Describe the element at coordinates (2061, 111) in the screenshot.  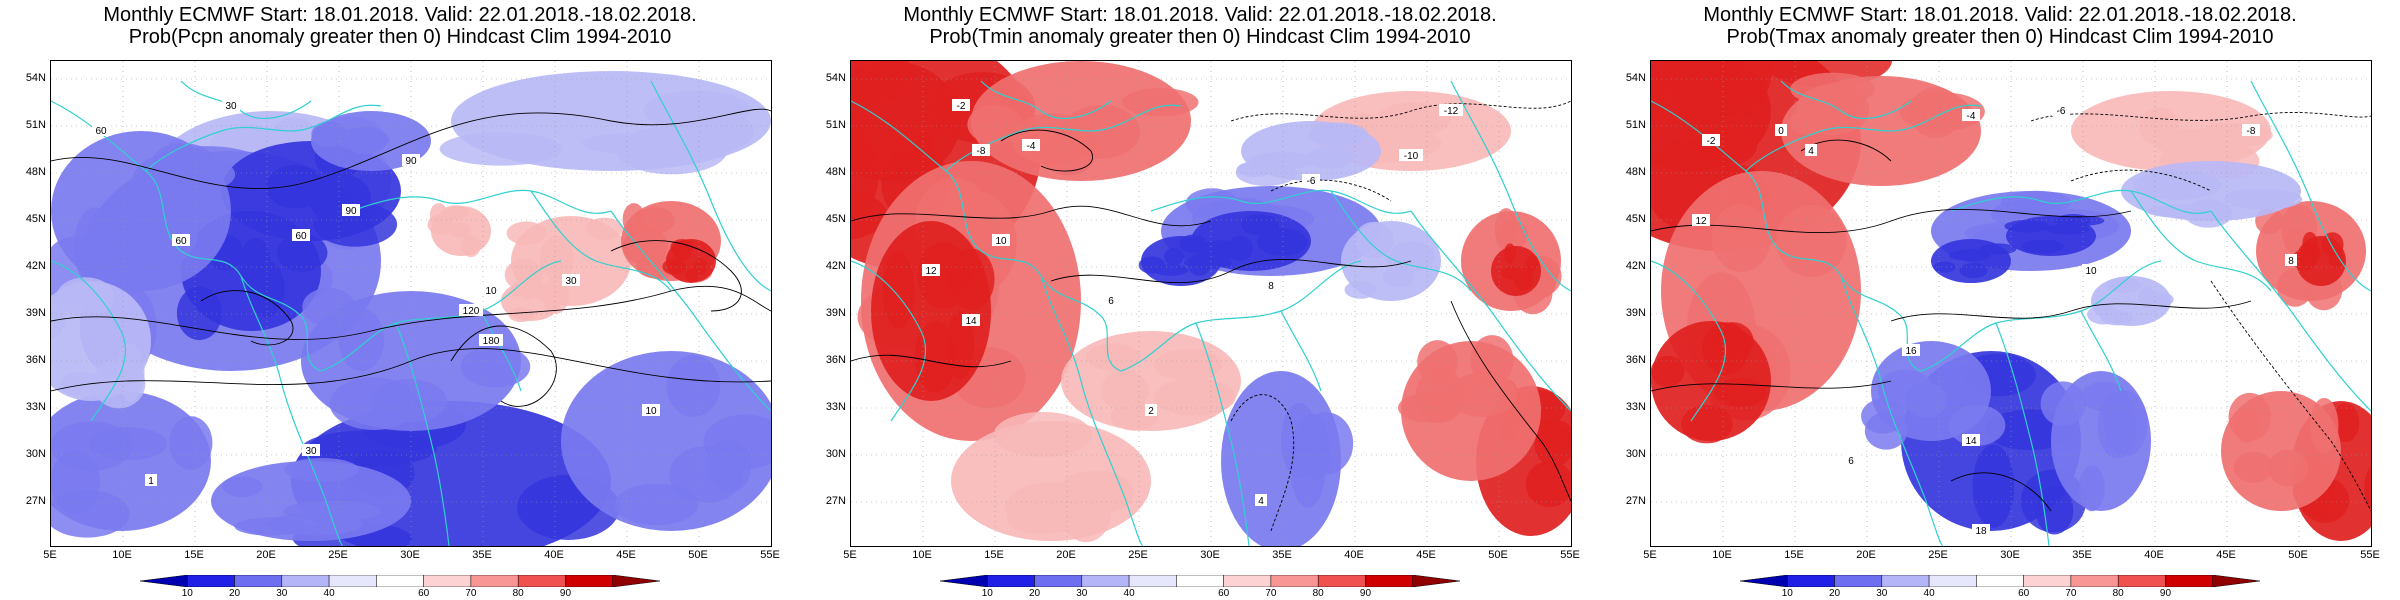
I see `contour-label-text: -6` at that location.